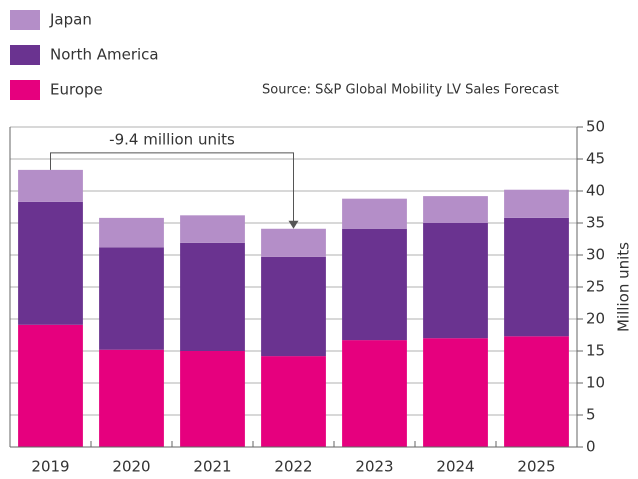 Image resolution: width=638 pixels, height=479 pixels. Describe the element at coordinates (172, 139) in the screenshot. I see `annotation: -9.4 million units` at that location.